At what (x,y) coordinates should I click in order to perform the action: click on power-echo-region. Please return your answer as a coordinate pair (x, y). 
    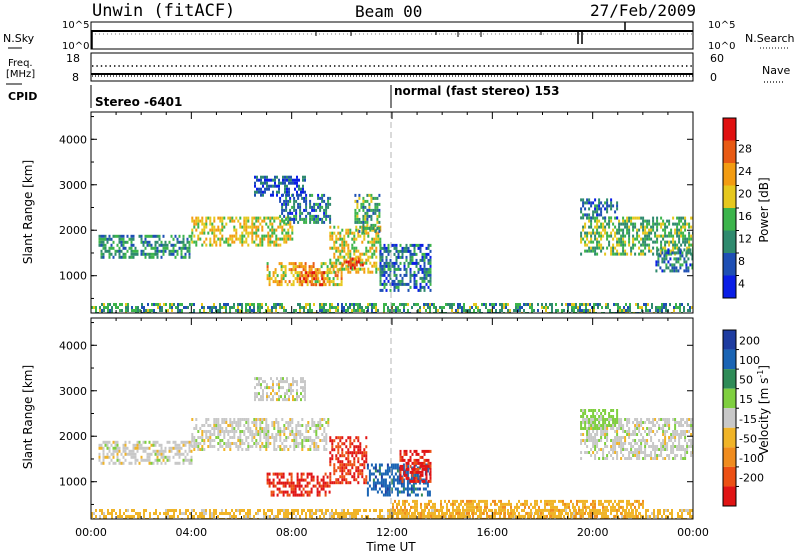
    Looking at the image, I should click on (312, 279).